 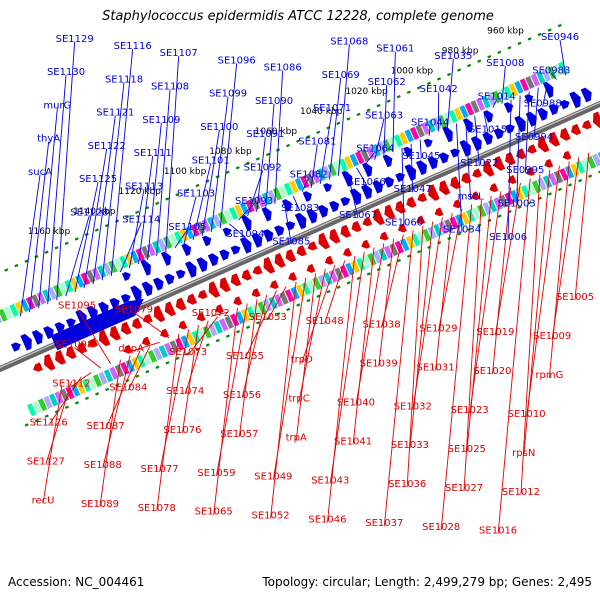 What do you see at coordinates (170, 87) in the screenshot?
I see `gene-label-se1108: SE1108` at bounding box center [170, 87].